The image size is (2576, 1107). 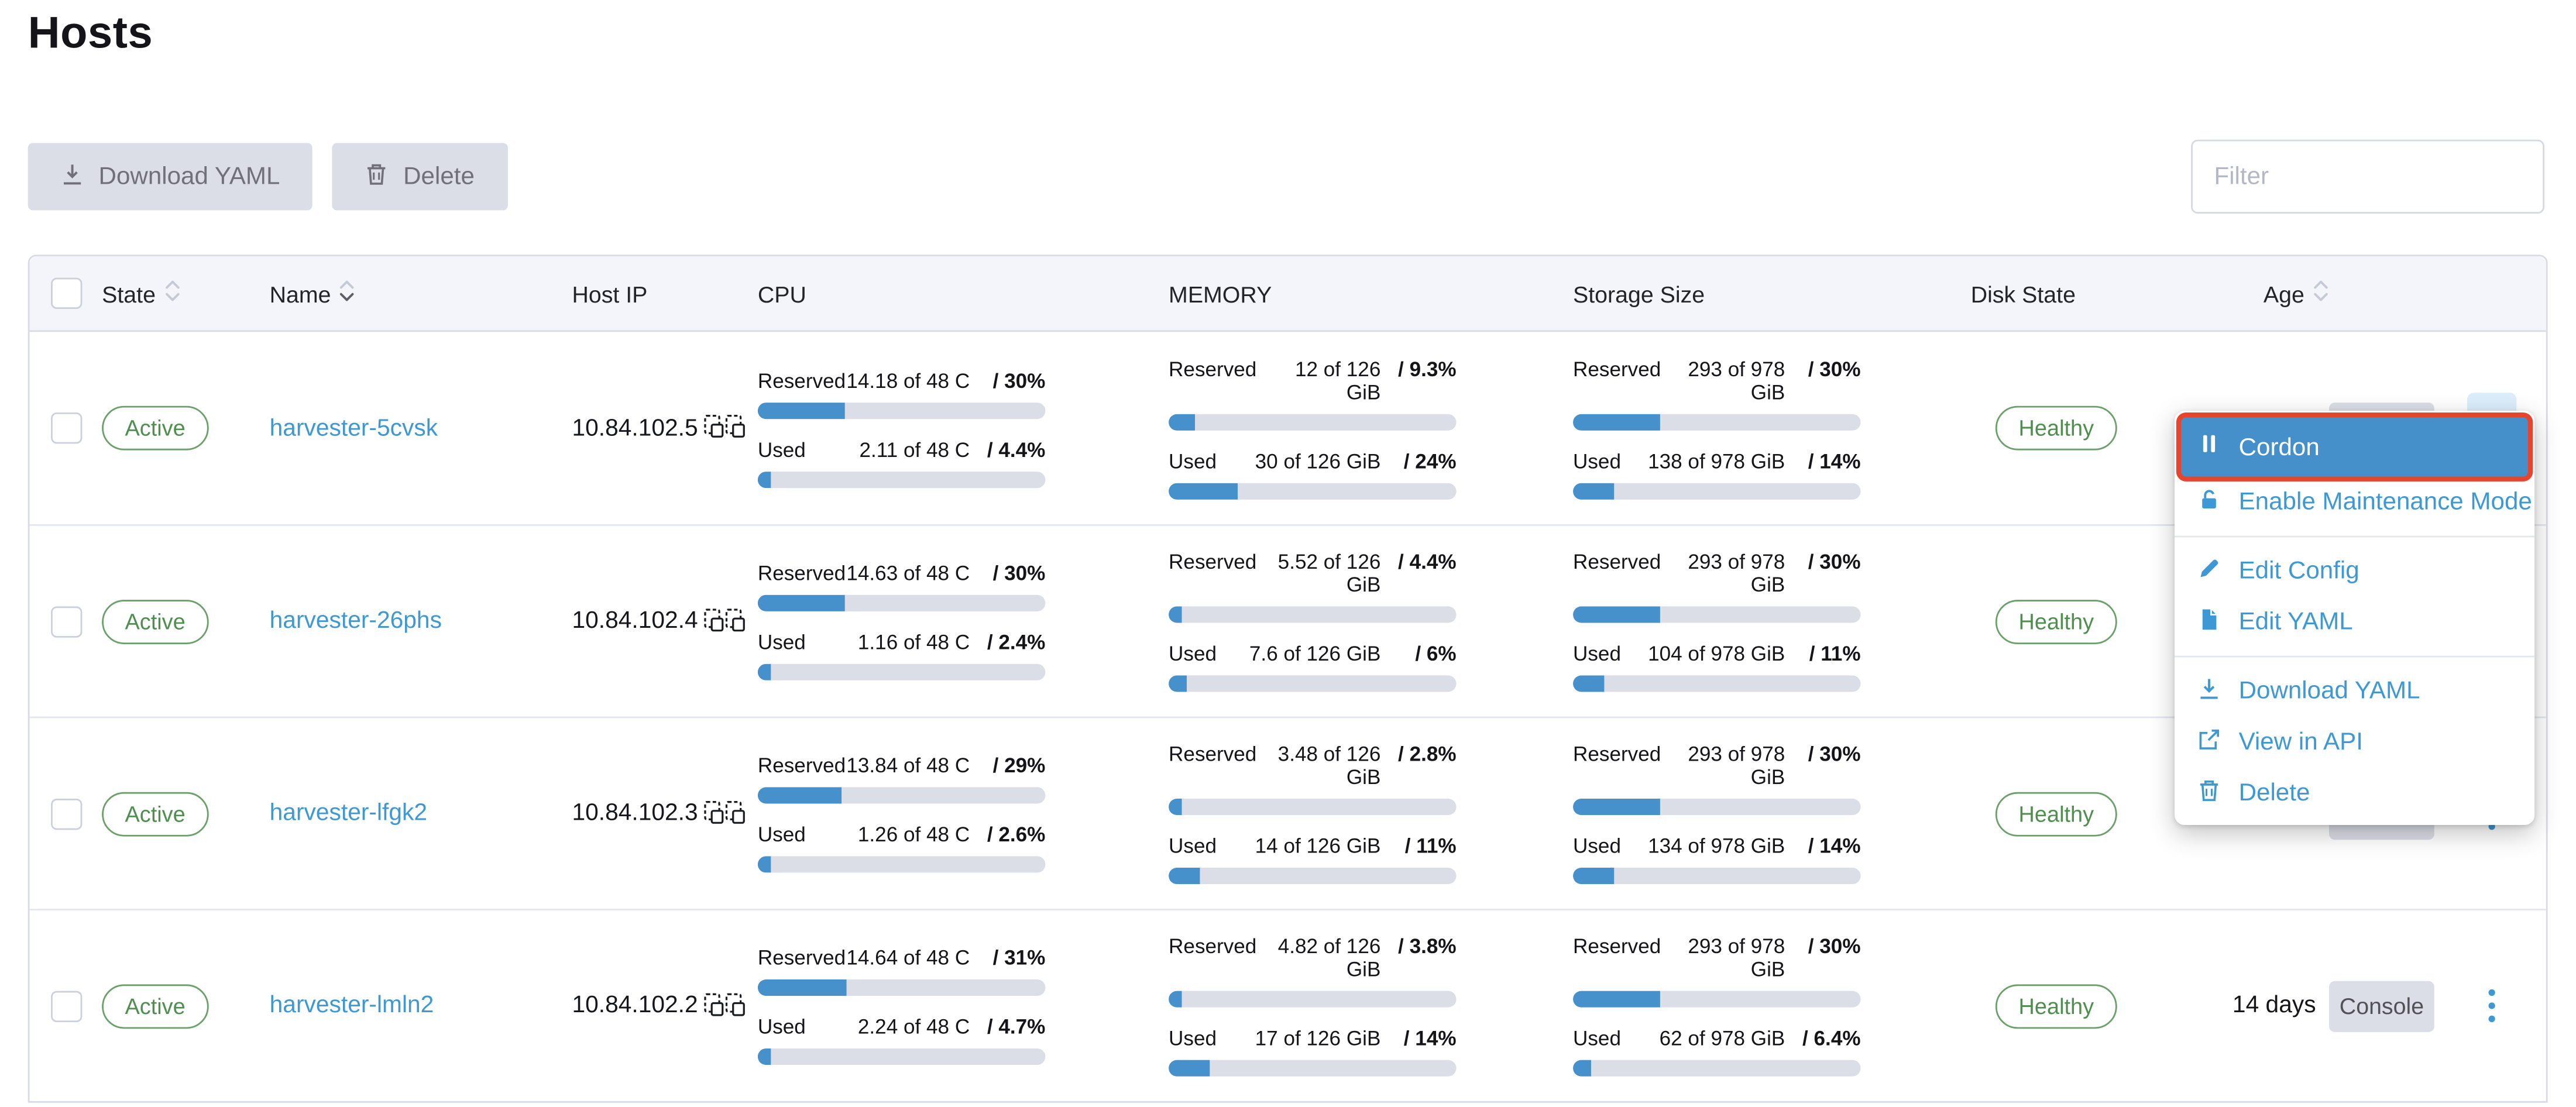 What do you see at coordinates (351, 1005) in the screenshot?
I see `host-name-link: harvester-lmln2` at bounding box center [351, 1005].